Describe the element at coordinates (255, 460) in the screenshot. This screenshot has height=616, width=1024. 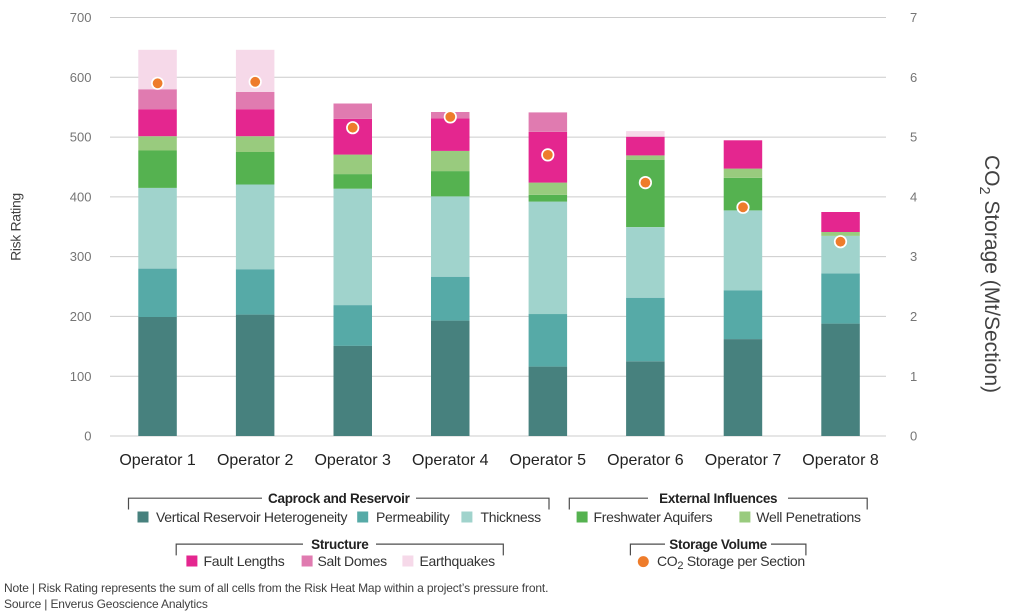
I see `svg-text: Operator 2` at that location.